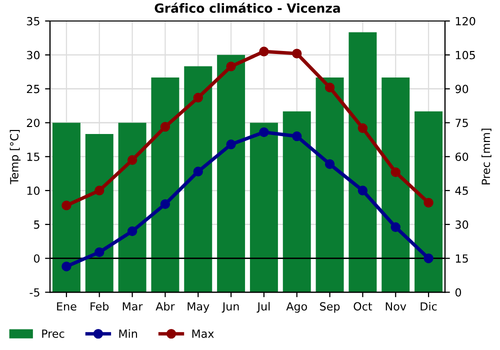 The image size is (500, 350). I want to click on y2-tick-label: 15, so click(462, 258).